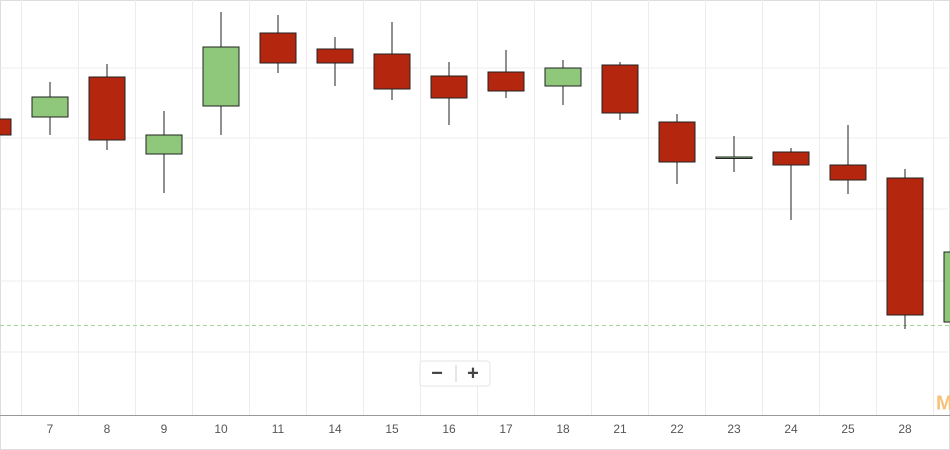  I want to click on x-tick-label: 28, so click(905, 429).